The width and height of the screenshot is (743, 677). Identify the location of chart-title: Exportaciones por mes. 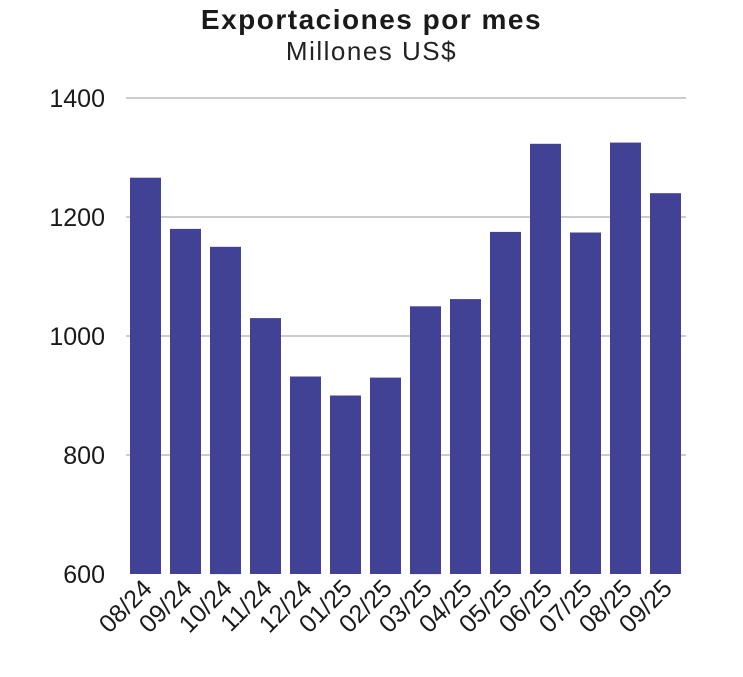
(371, 19).